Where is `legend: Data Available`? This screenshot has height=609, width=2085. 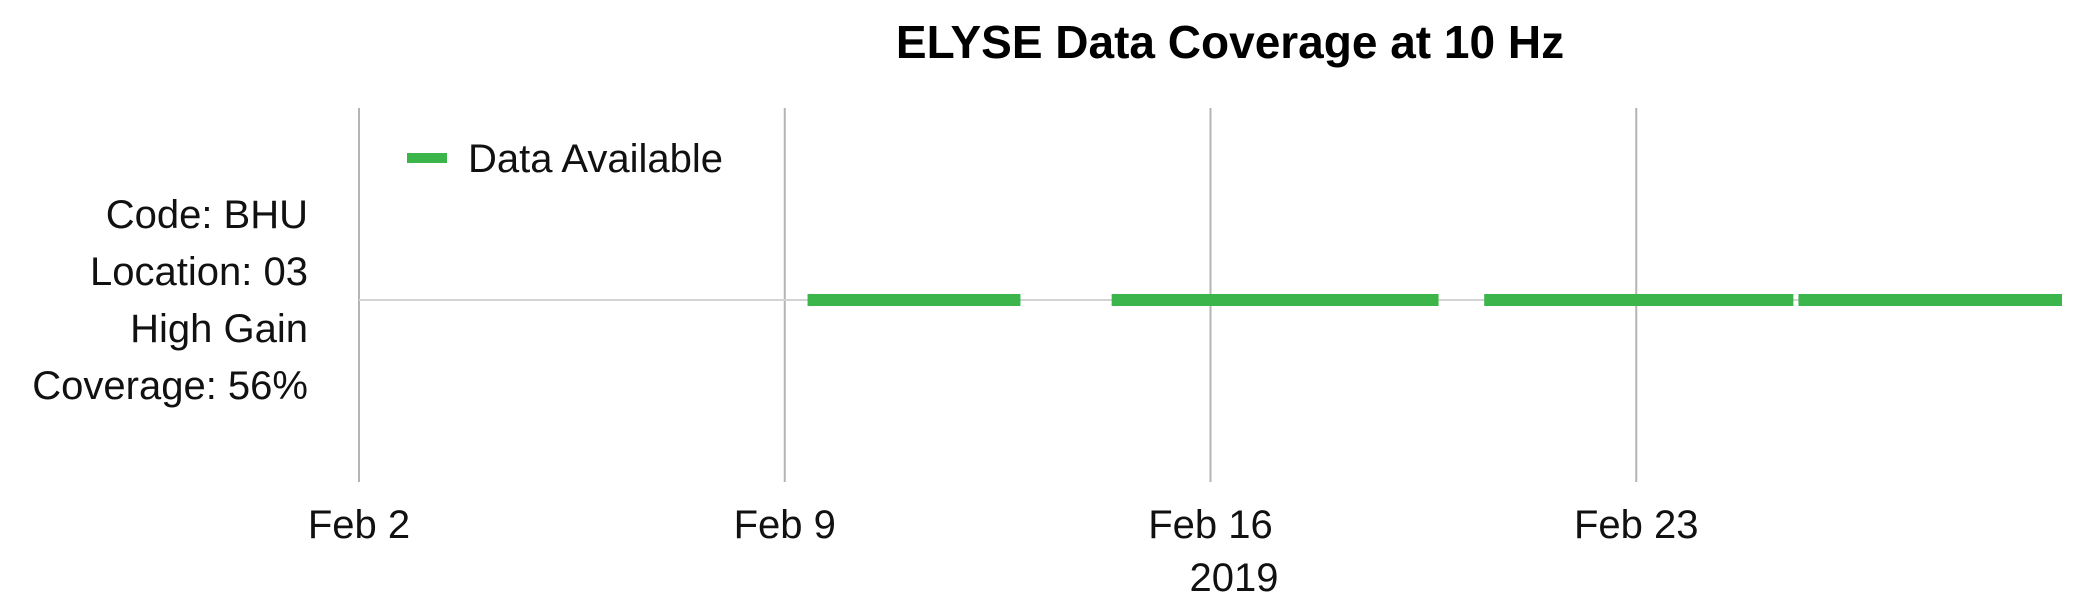 legend: Data Available is located at coordinates (565, 159).